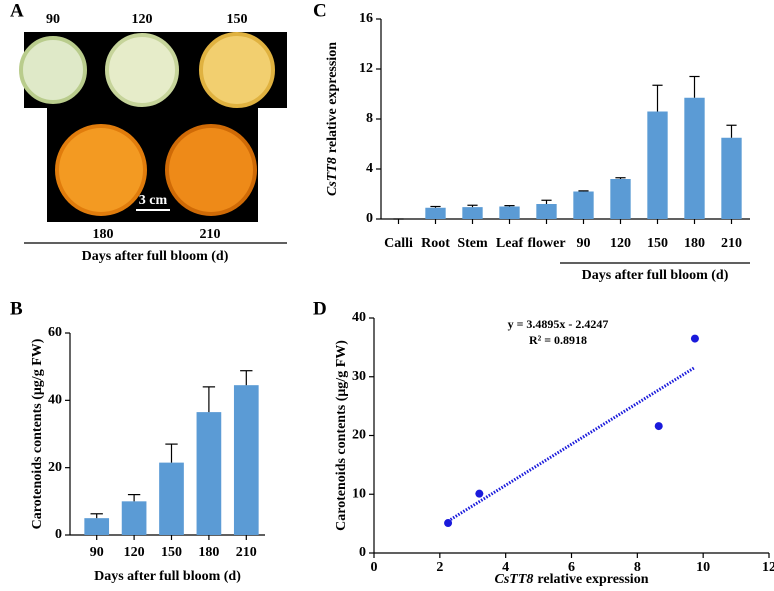 This screenshot has height=591, width=774. What do you see at coordinates (359, 493) in the screenshot?
I see `y-tick-label: 10` at bounding box center [359, 493].